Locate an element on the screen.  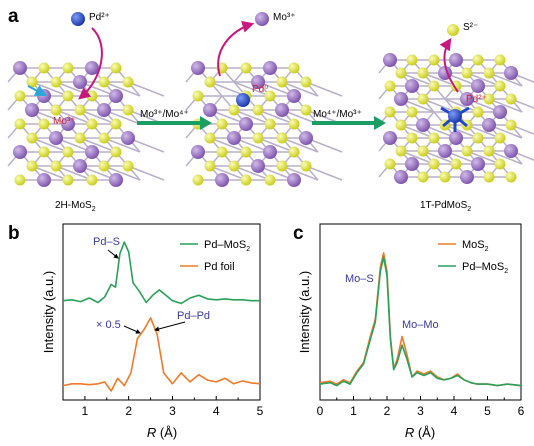
chart-c-xtick-label-2: 1 is located at coordinates (353, 411).